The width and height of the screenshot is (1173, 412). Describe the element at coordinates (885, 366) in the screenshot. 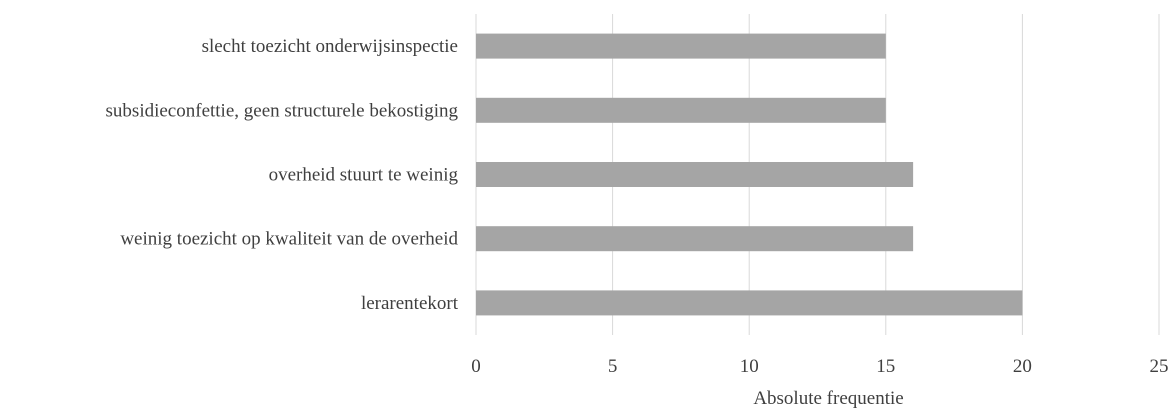

I see `x-tick-label: 15` at that location.